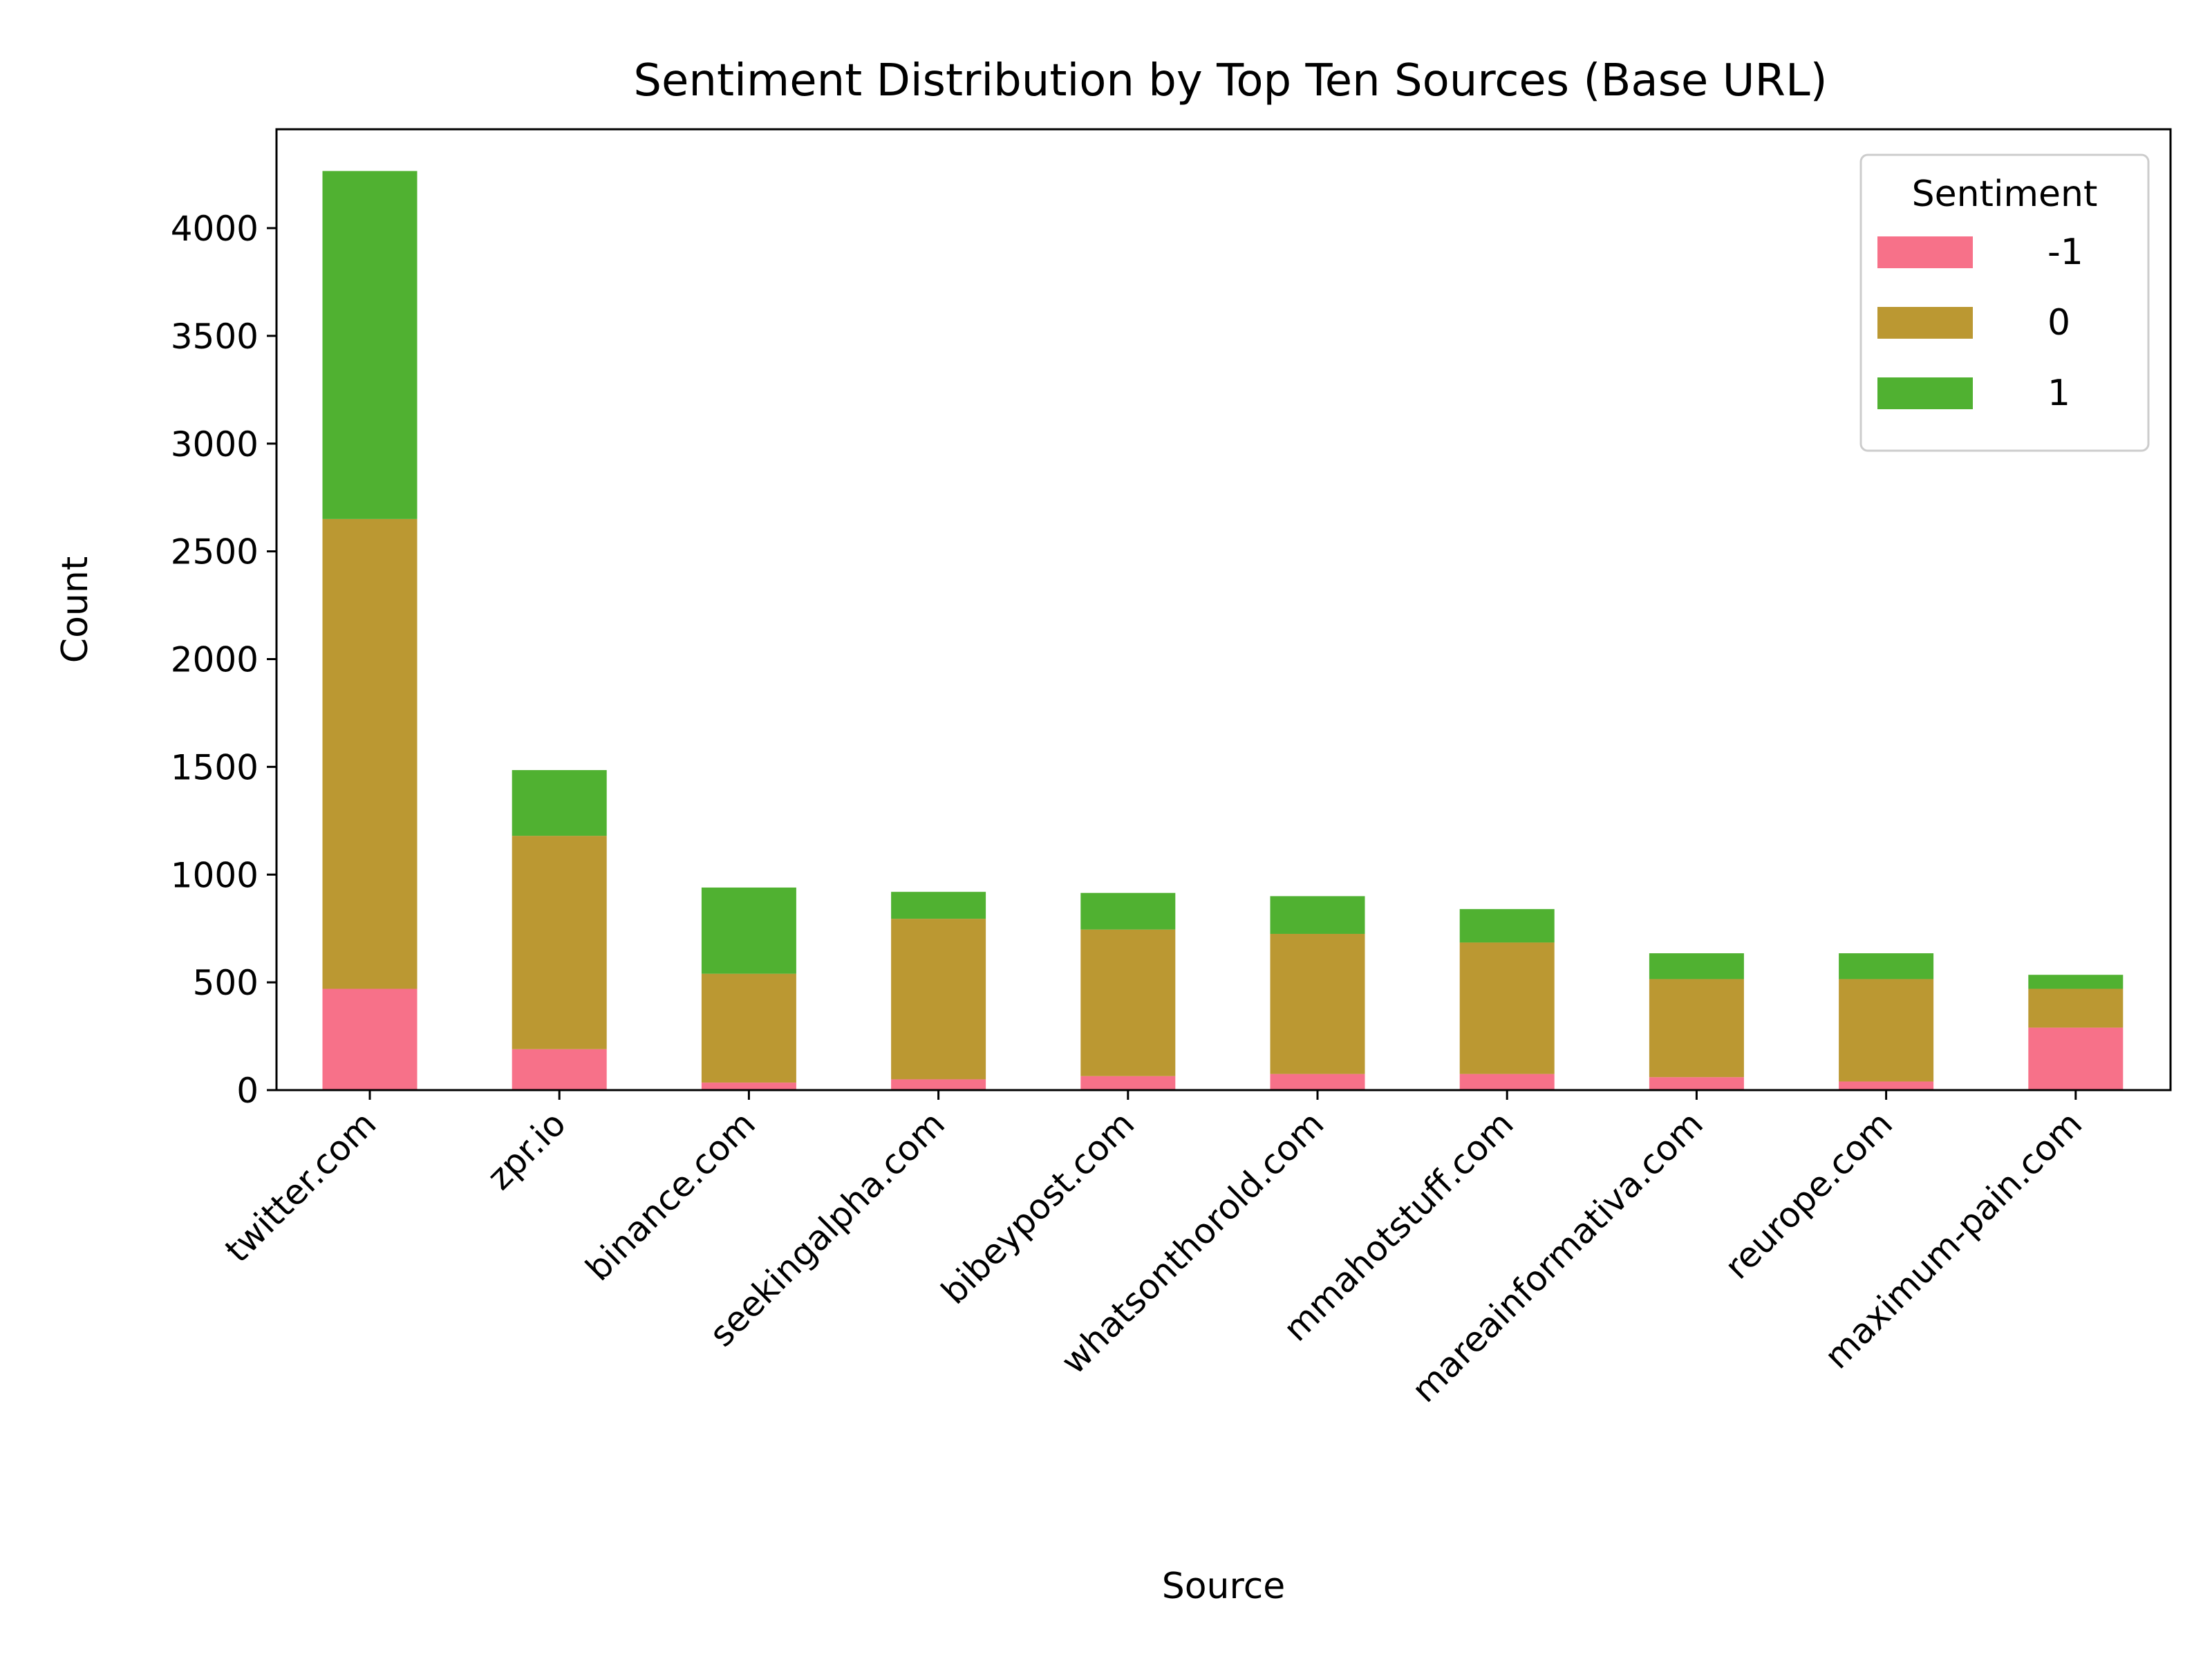 This screenshot has height=1659, width=2212. Describe the element at coordinates (1317, 1082) in the screenshot. I see `bar-whatsonthorold-com-sentiment--1` at that location.